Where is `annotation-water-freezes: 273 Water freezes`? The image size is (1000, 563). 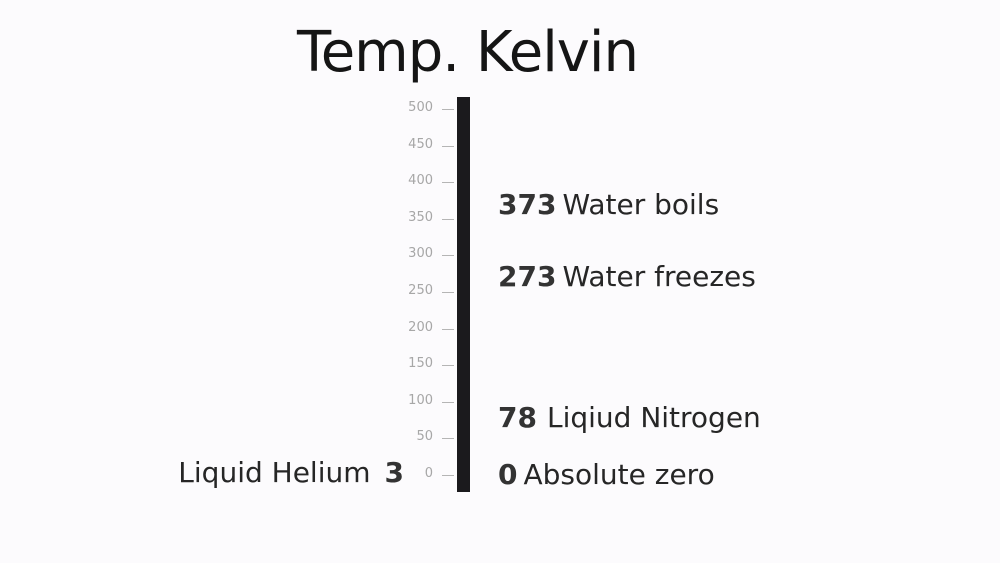
annotation-water-freezes: 273 Water freezes is located at coordinates (627, 277).